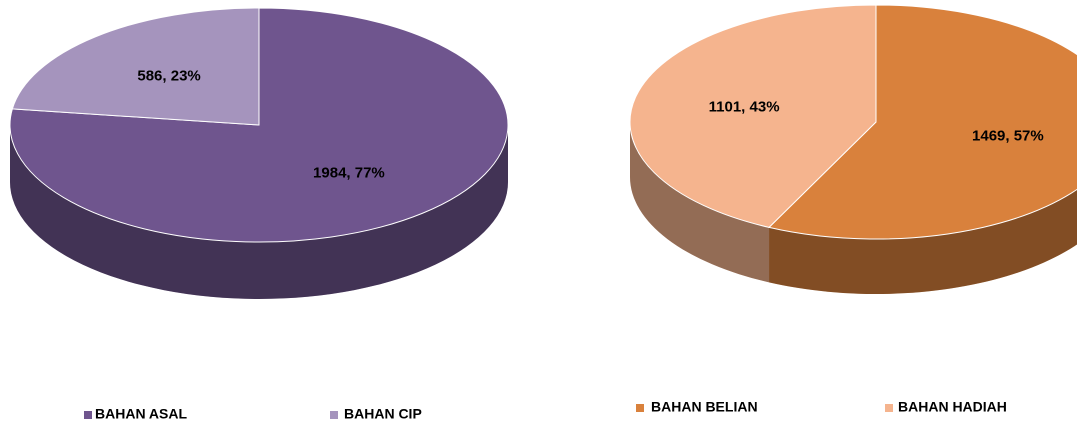  Describe the element at coordinates (1008, 135) in the screenshot. I see `data-label: 1469, 57%` at that location.